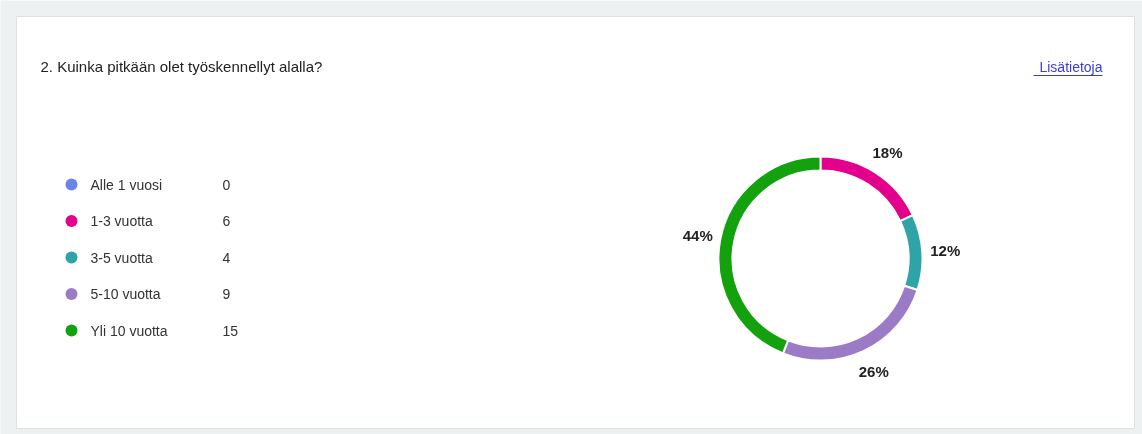  What do you see at coordinates (121, 257) in the screenshot?
I see `legend-label: 3-5 vuotta` at bounding box center [121, 257].